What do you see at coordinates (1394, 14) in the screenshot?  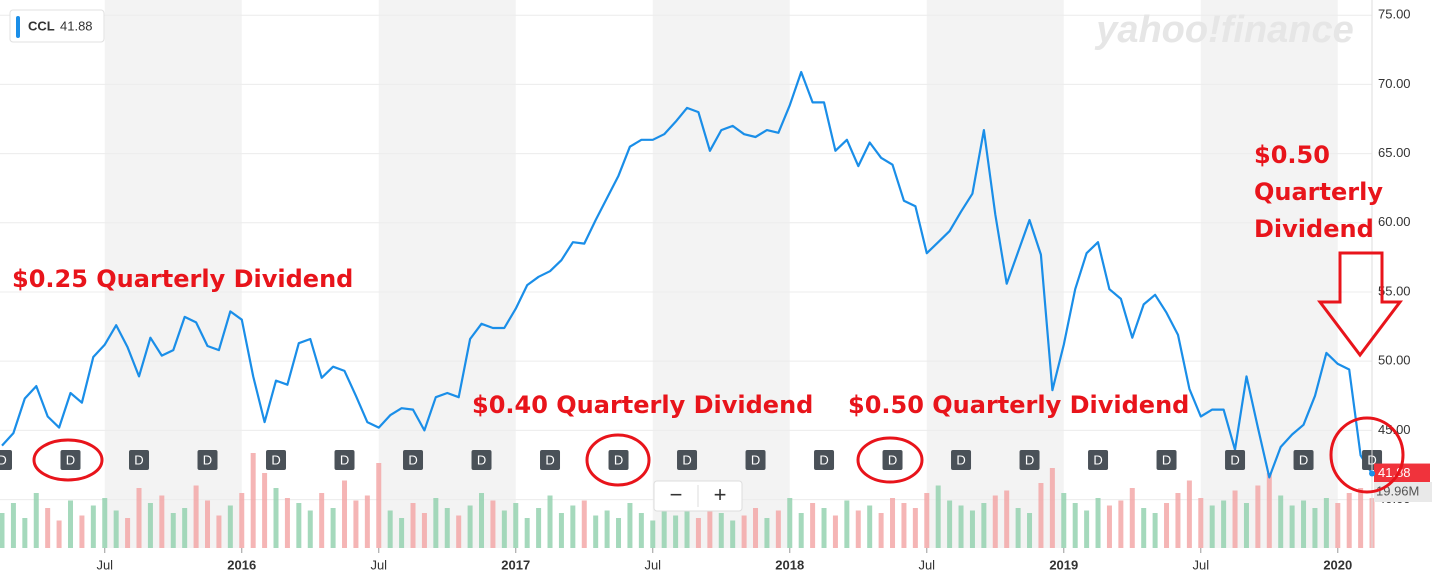 I see `y-tick-label: 75.00` at bounding box center [1394, 14].